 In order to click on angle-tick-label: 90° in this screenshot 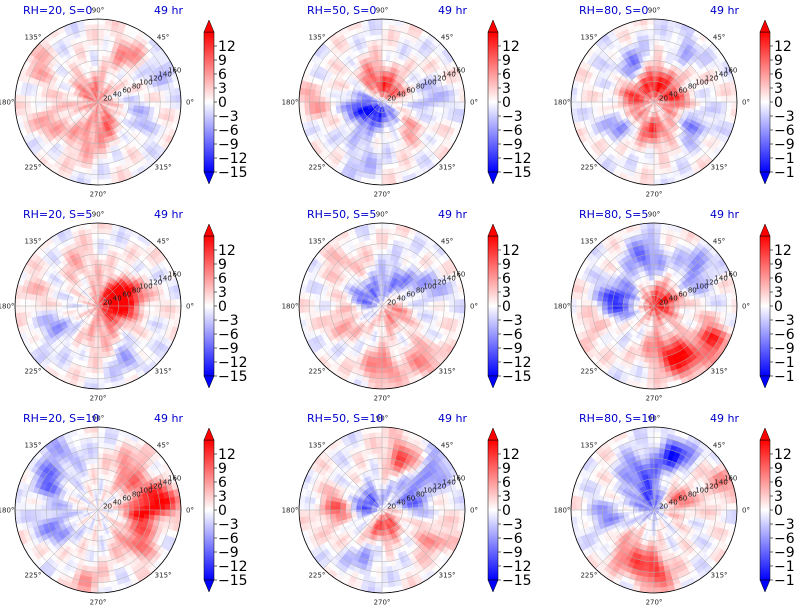, I will do `click(382, 11)`.